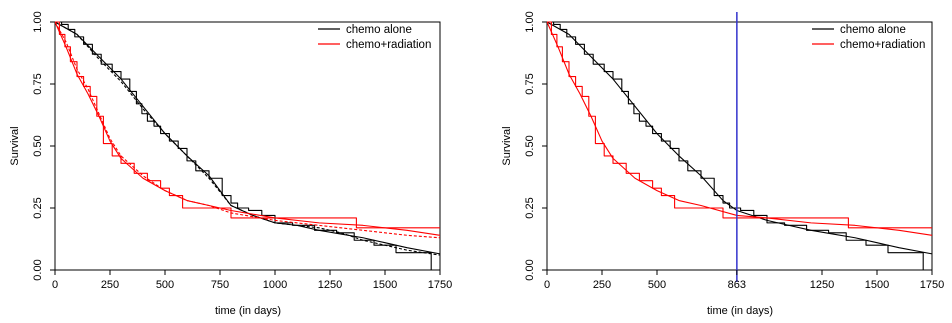 This screenshot has width=952, height=323. What do you see at coordinates (737, 285) in the screenshot?
I see `x-tick-label: 863` at bounding box center [737, 285].